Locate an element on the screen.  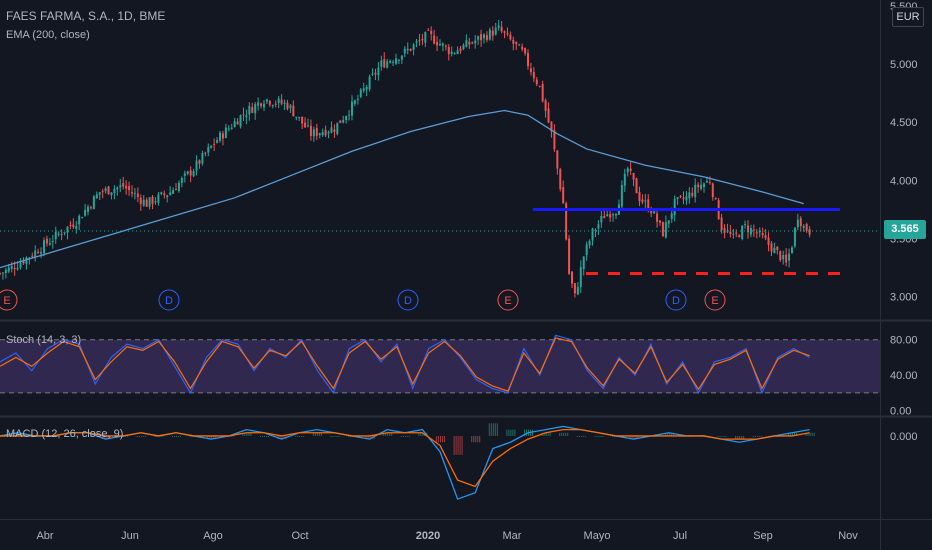
stoch-tick-label: 0.00 is located at coordinates (900, 412).